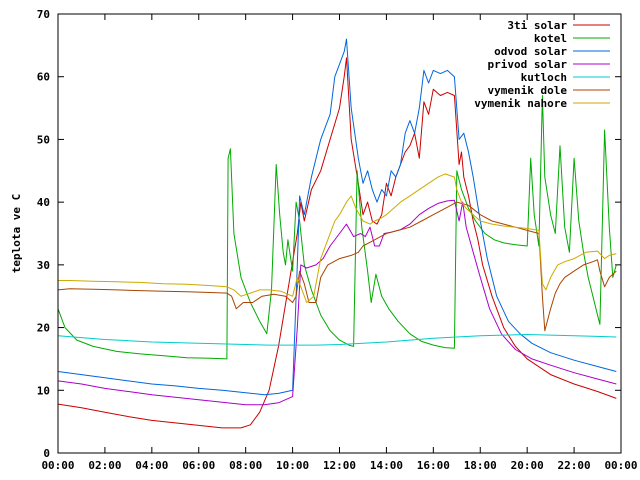  I want to click on y-tick-label: 50, so click(43, 139).